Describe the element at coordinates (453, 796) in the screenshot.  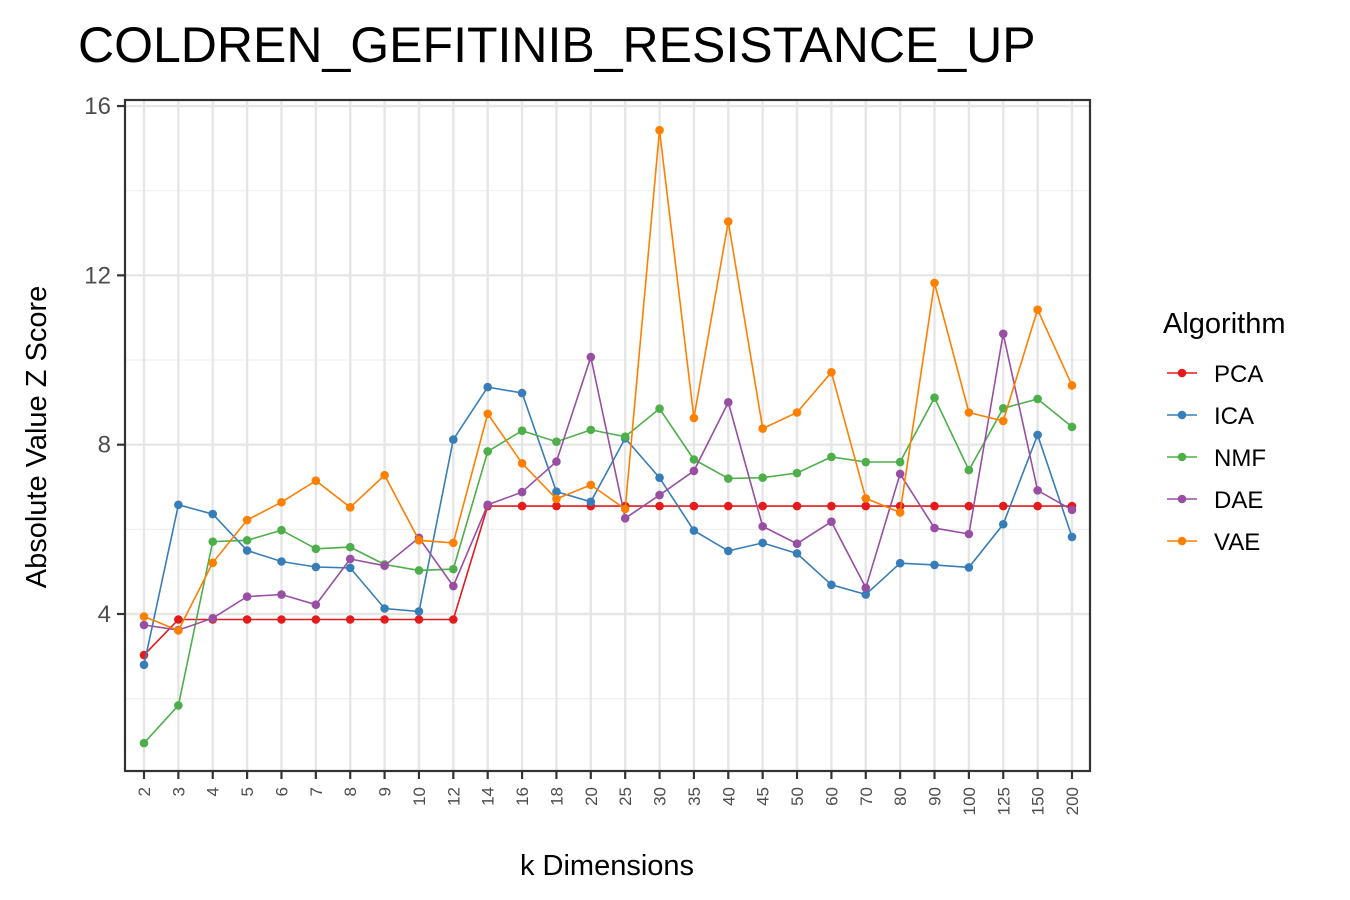
I see `x-tick-label: 12` at that location.